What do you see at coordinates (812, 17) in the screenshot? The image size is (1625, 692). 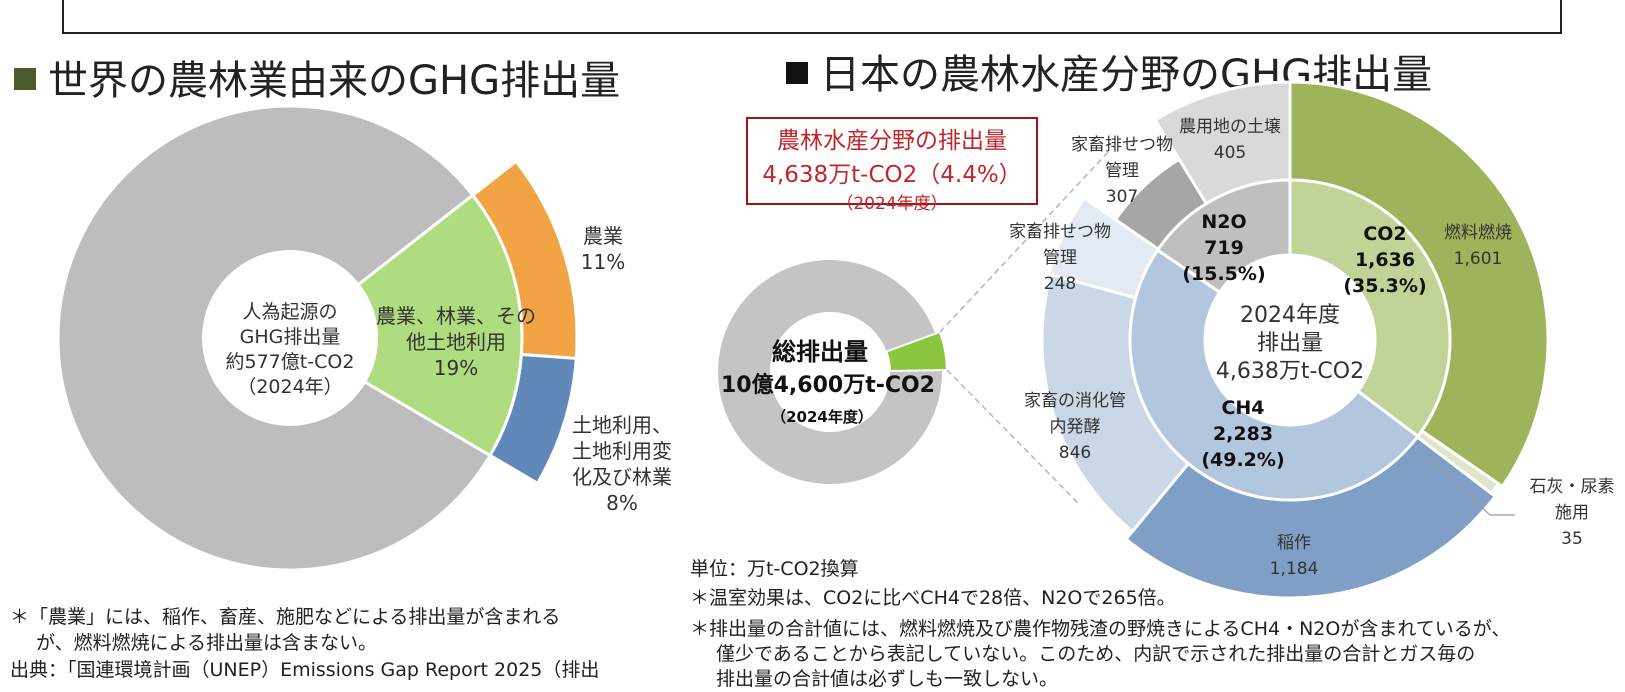 I see `header-frame` at bounding box center [812, 17].